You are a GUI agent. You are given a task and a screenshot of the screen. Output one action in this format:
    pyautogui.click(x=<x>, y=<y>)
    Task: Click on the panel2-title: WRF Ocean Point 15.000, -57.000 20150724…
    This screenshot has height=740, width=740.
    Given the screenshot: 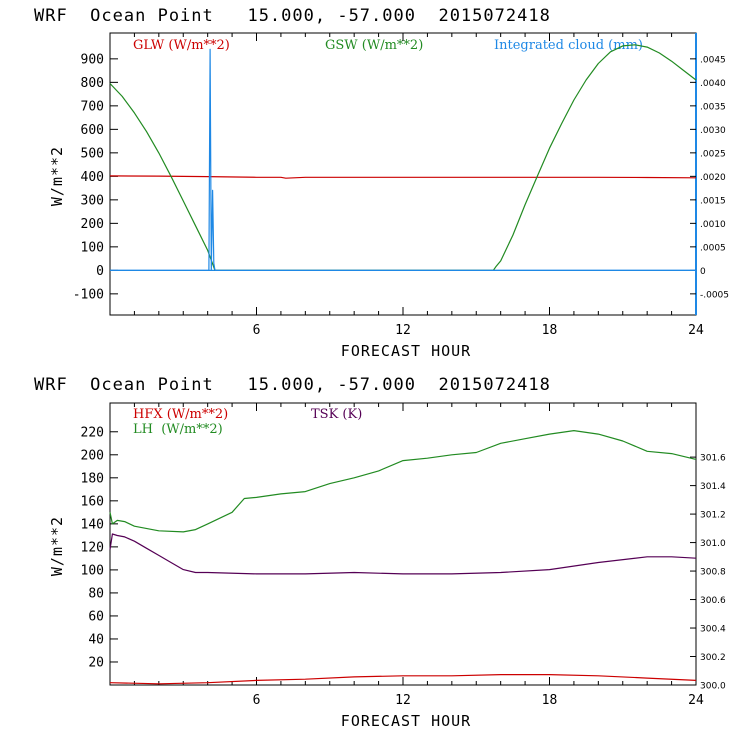 What is the action you would take?
    pyautogui.click(x=292, y=385)
    